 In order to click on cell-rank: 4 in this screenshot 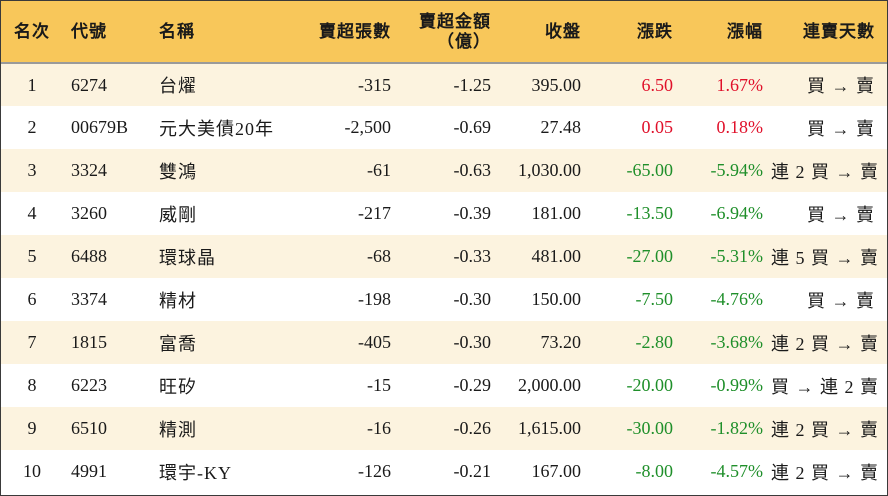, I will do `click(32, 213)`.